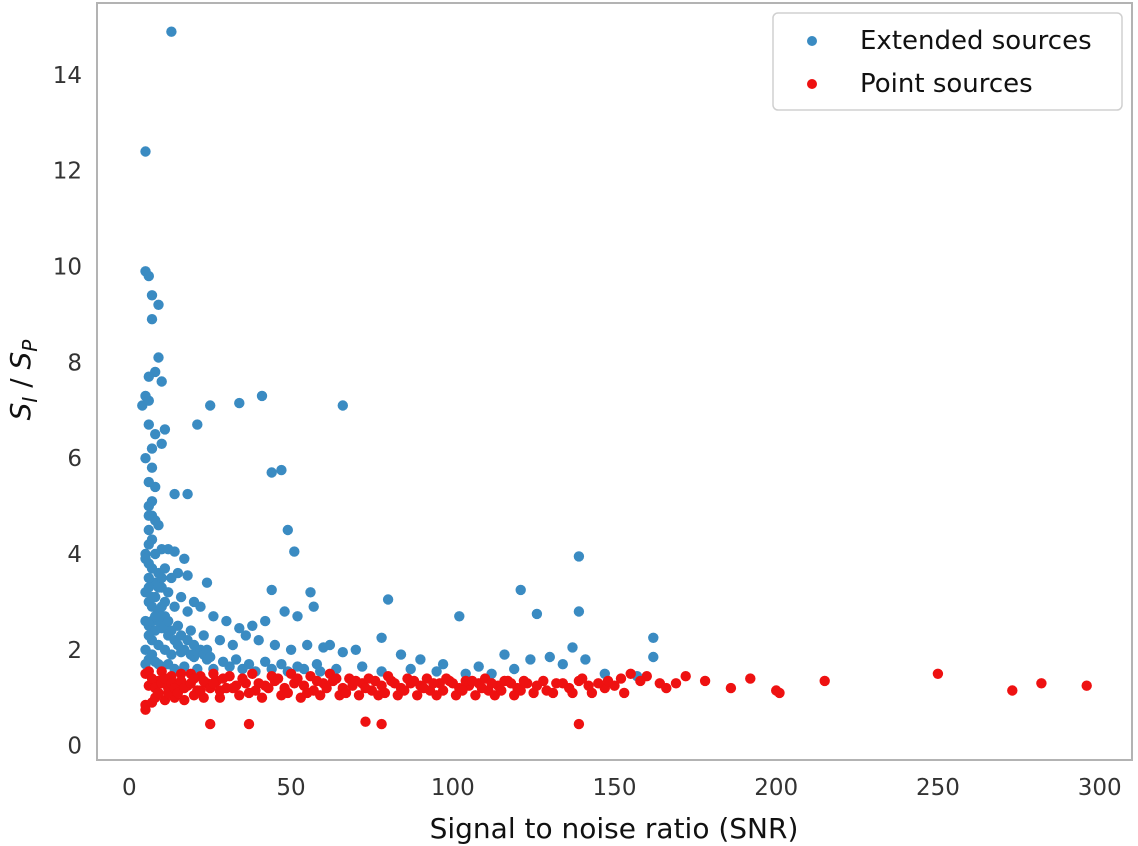 The height and width of the screenshot is (846, 1138). What do you see at coordinates (1100, 788) in the screenshot?
I see `x-tick-label: 300` at bounding box center [1100, 788].